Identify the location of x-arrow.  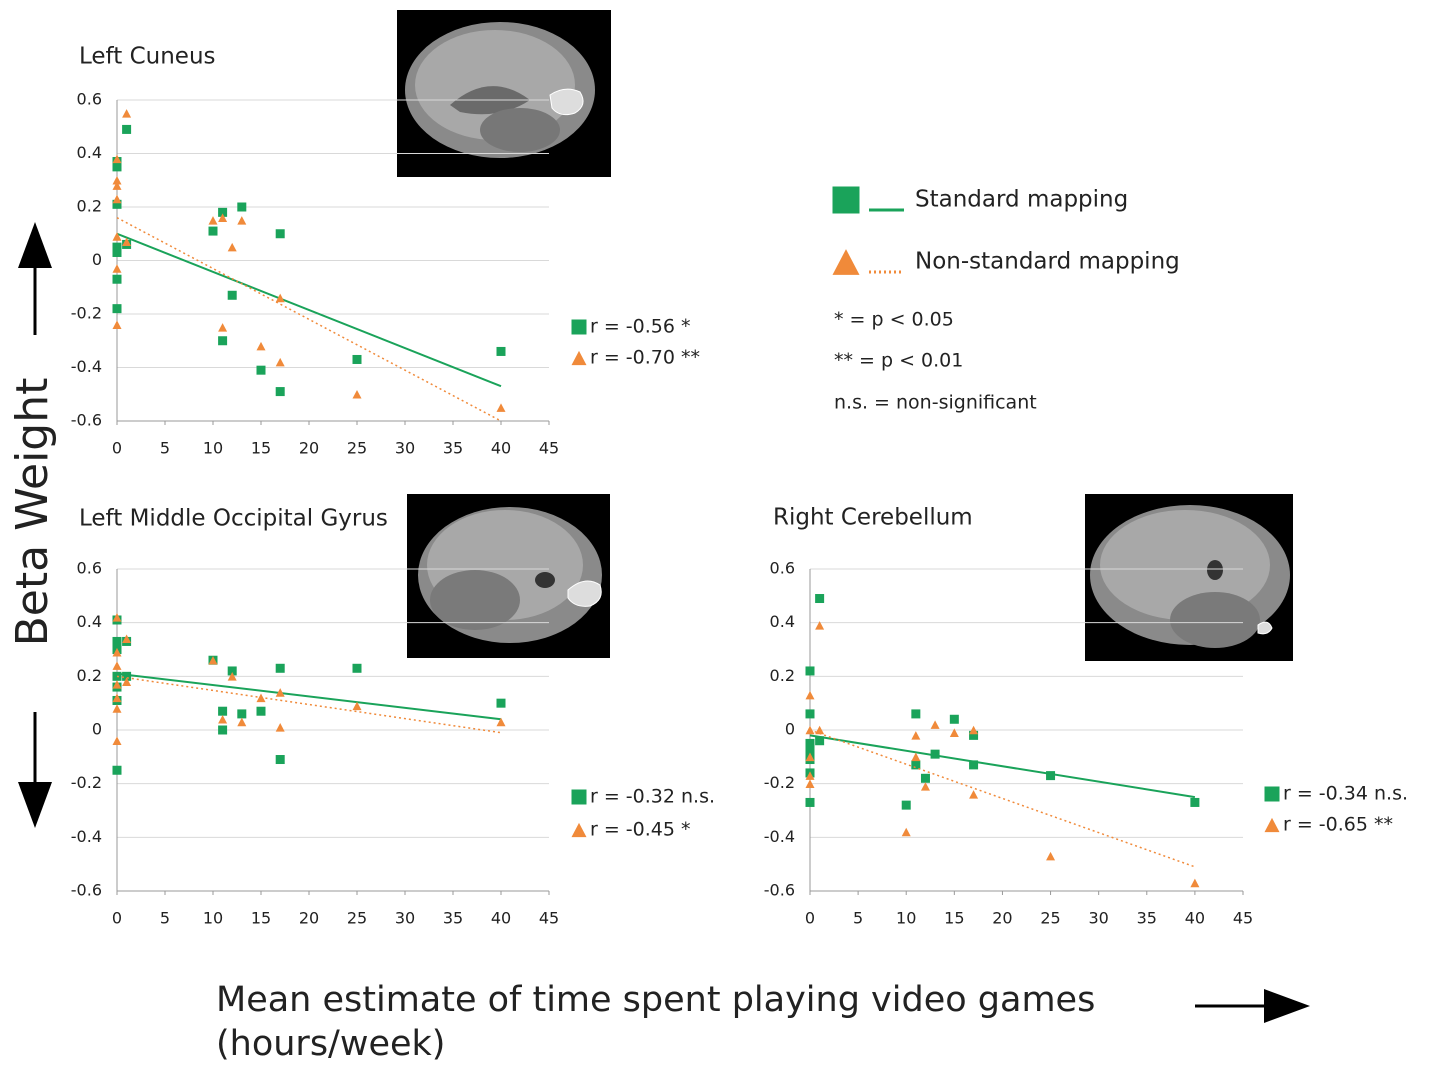
(1252, 1006).